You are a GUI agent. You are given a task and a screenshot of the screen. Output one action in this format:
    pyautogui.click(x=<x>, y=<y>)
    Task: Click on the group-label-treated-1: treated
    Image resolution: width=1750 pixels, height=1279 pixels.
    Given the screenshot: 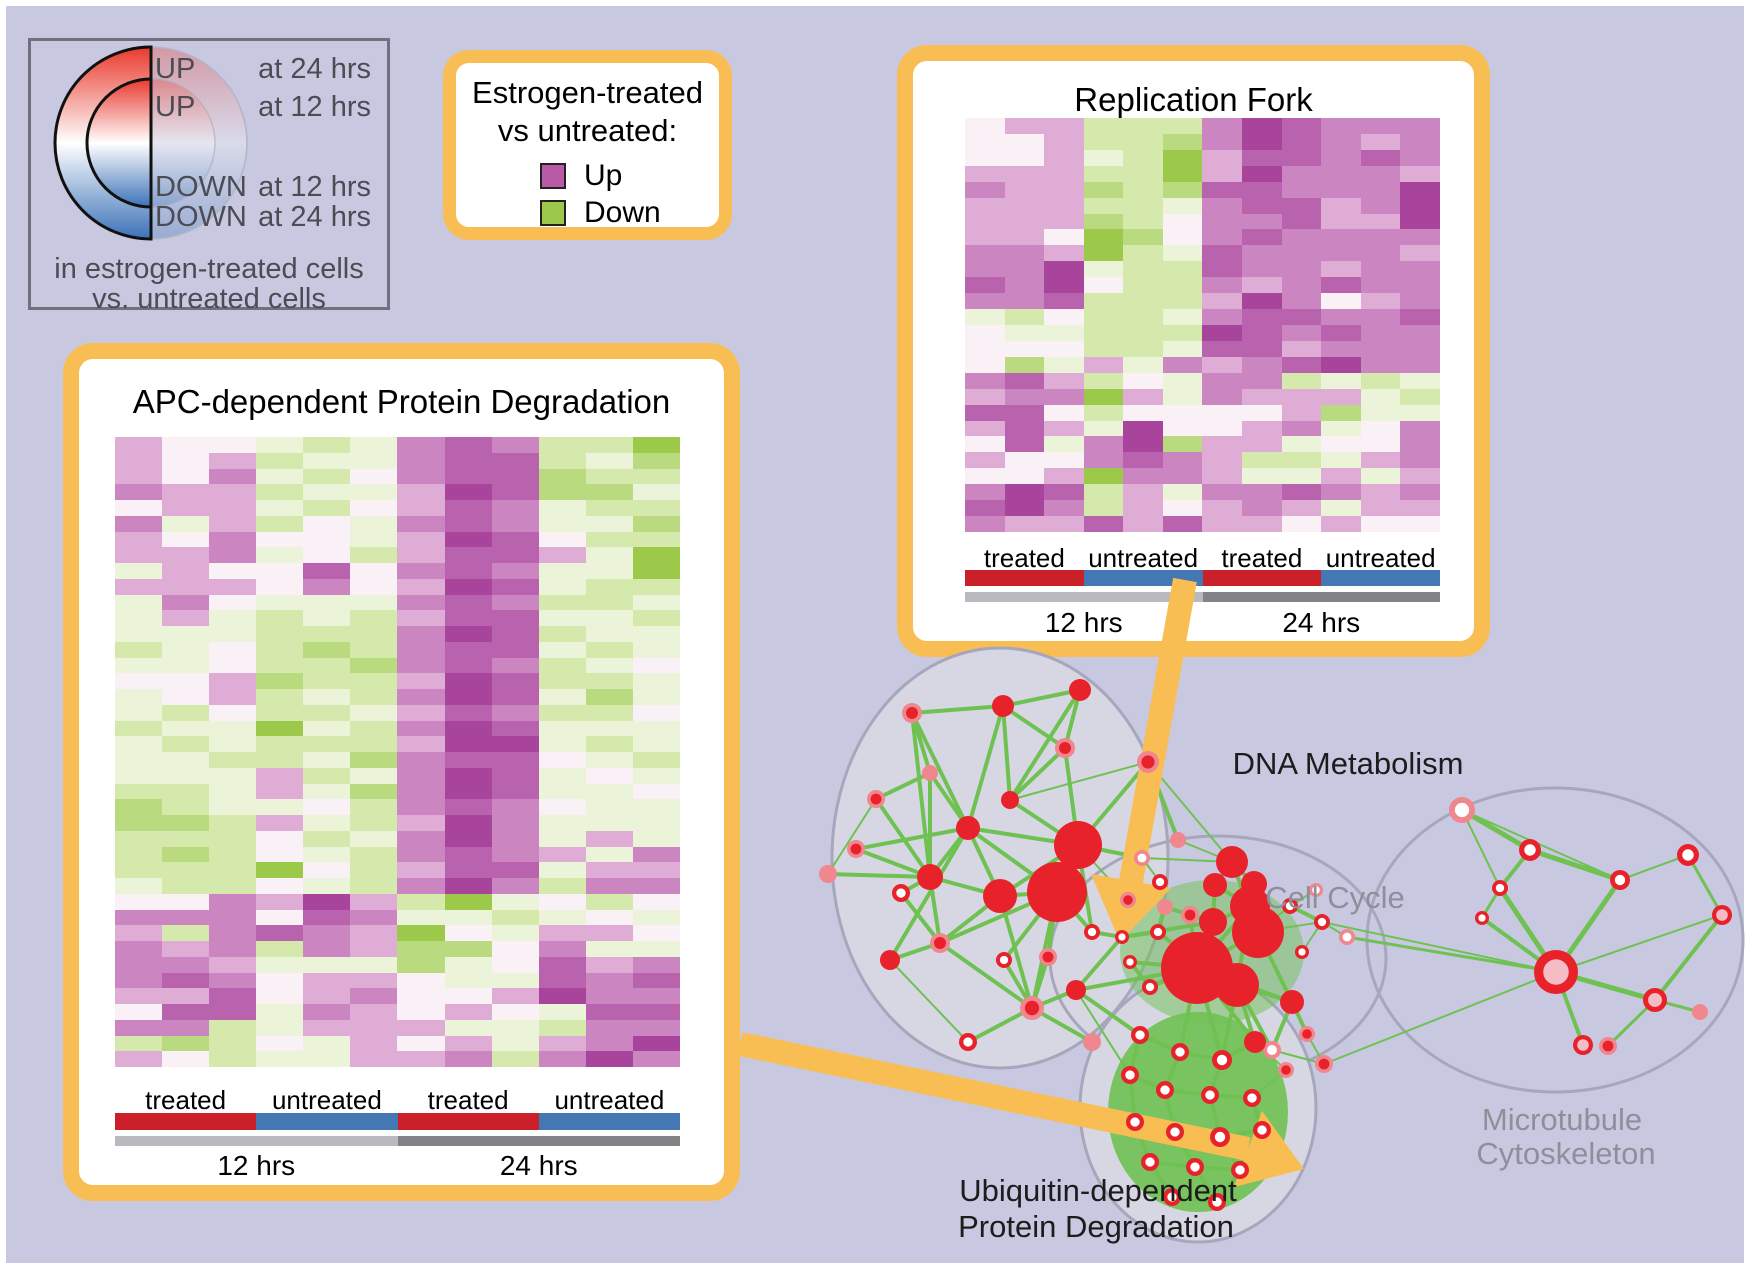 What is the action you would take?
    pyautogui.click(x=186, y=1100)
    